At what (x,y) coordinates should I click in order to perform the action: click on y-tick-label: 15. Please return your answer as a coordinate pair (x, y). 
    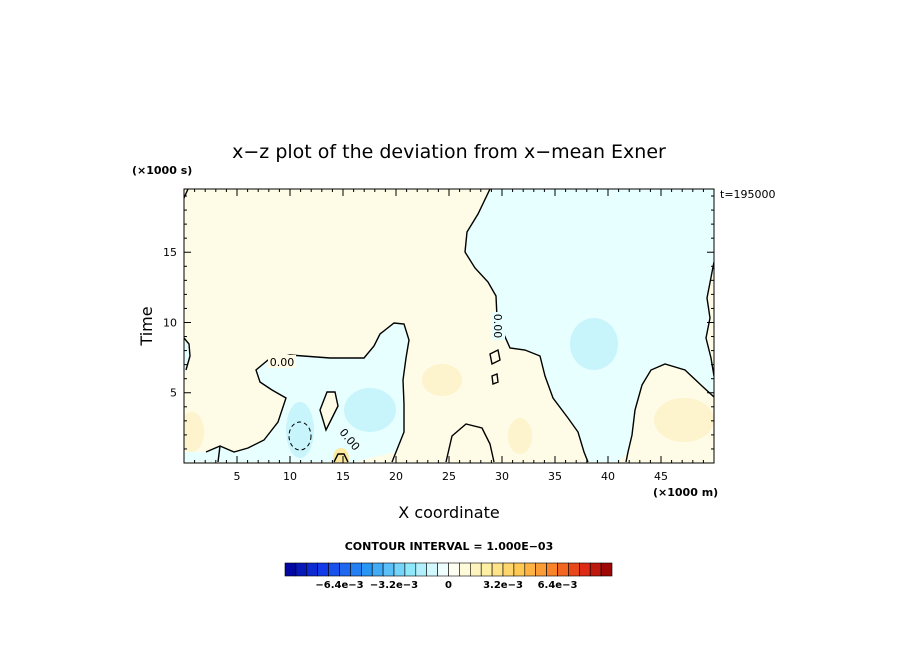
    Looking at the image, I should click on (170, 252).